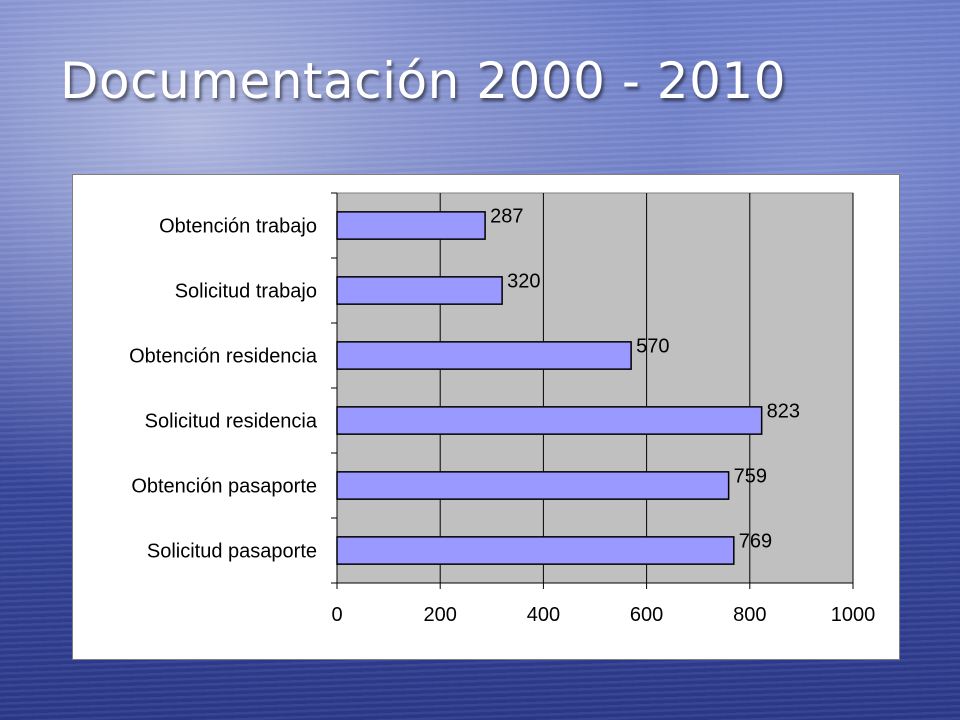  I want to click on x-tick-label: 400, so click(543, 615).